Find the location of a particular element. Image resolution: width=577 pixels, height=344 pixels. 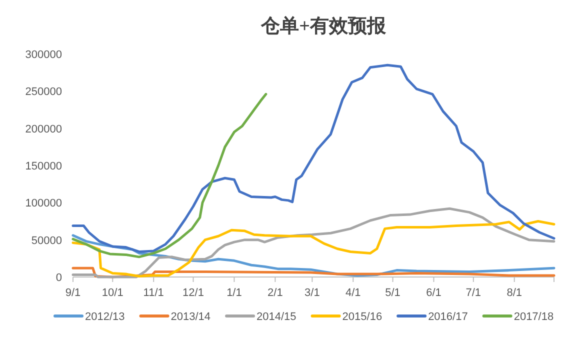

x-tick-label: 11/1 is located at coordinates (153, 293).